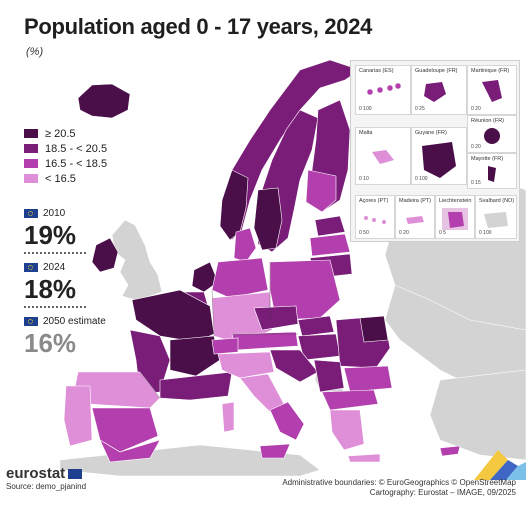  Describe the element at coordinates (50, 343) in the screenshot. I see `stat-value: 16%` at that location.